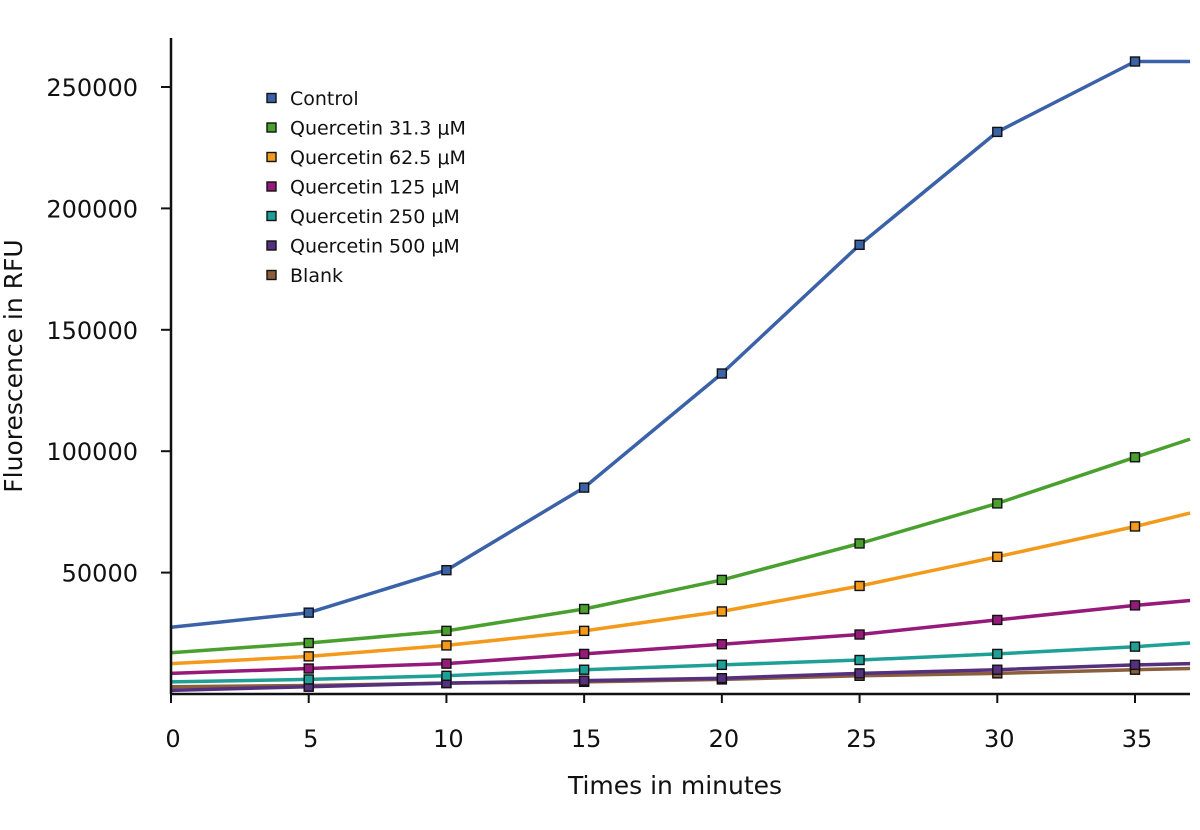 The height and width of the screenshot is (830, 1200). What do you see at coordinates (92, 331) in the screenshot?
I see `y-tick-label: 150000` at bounding box center [92, 331].